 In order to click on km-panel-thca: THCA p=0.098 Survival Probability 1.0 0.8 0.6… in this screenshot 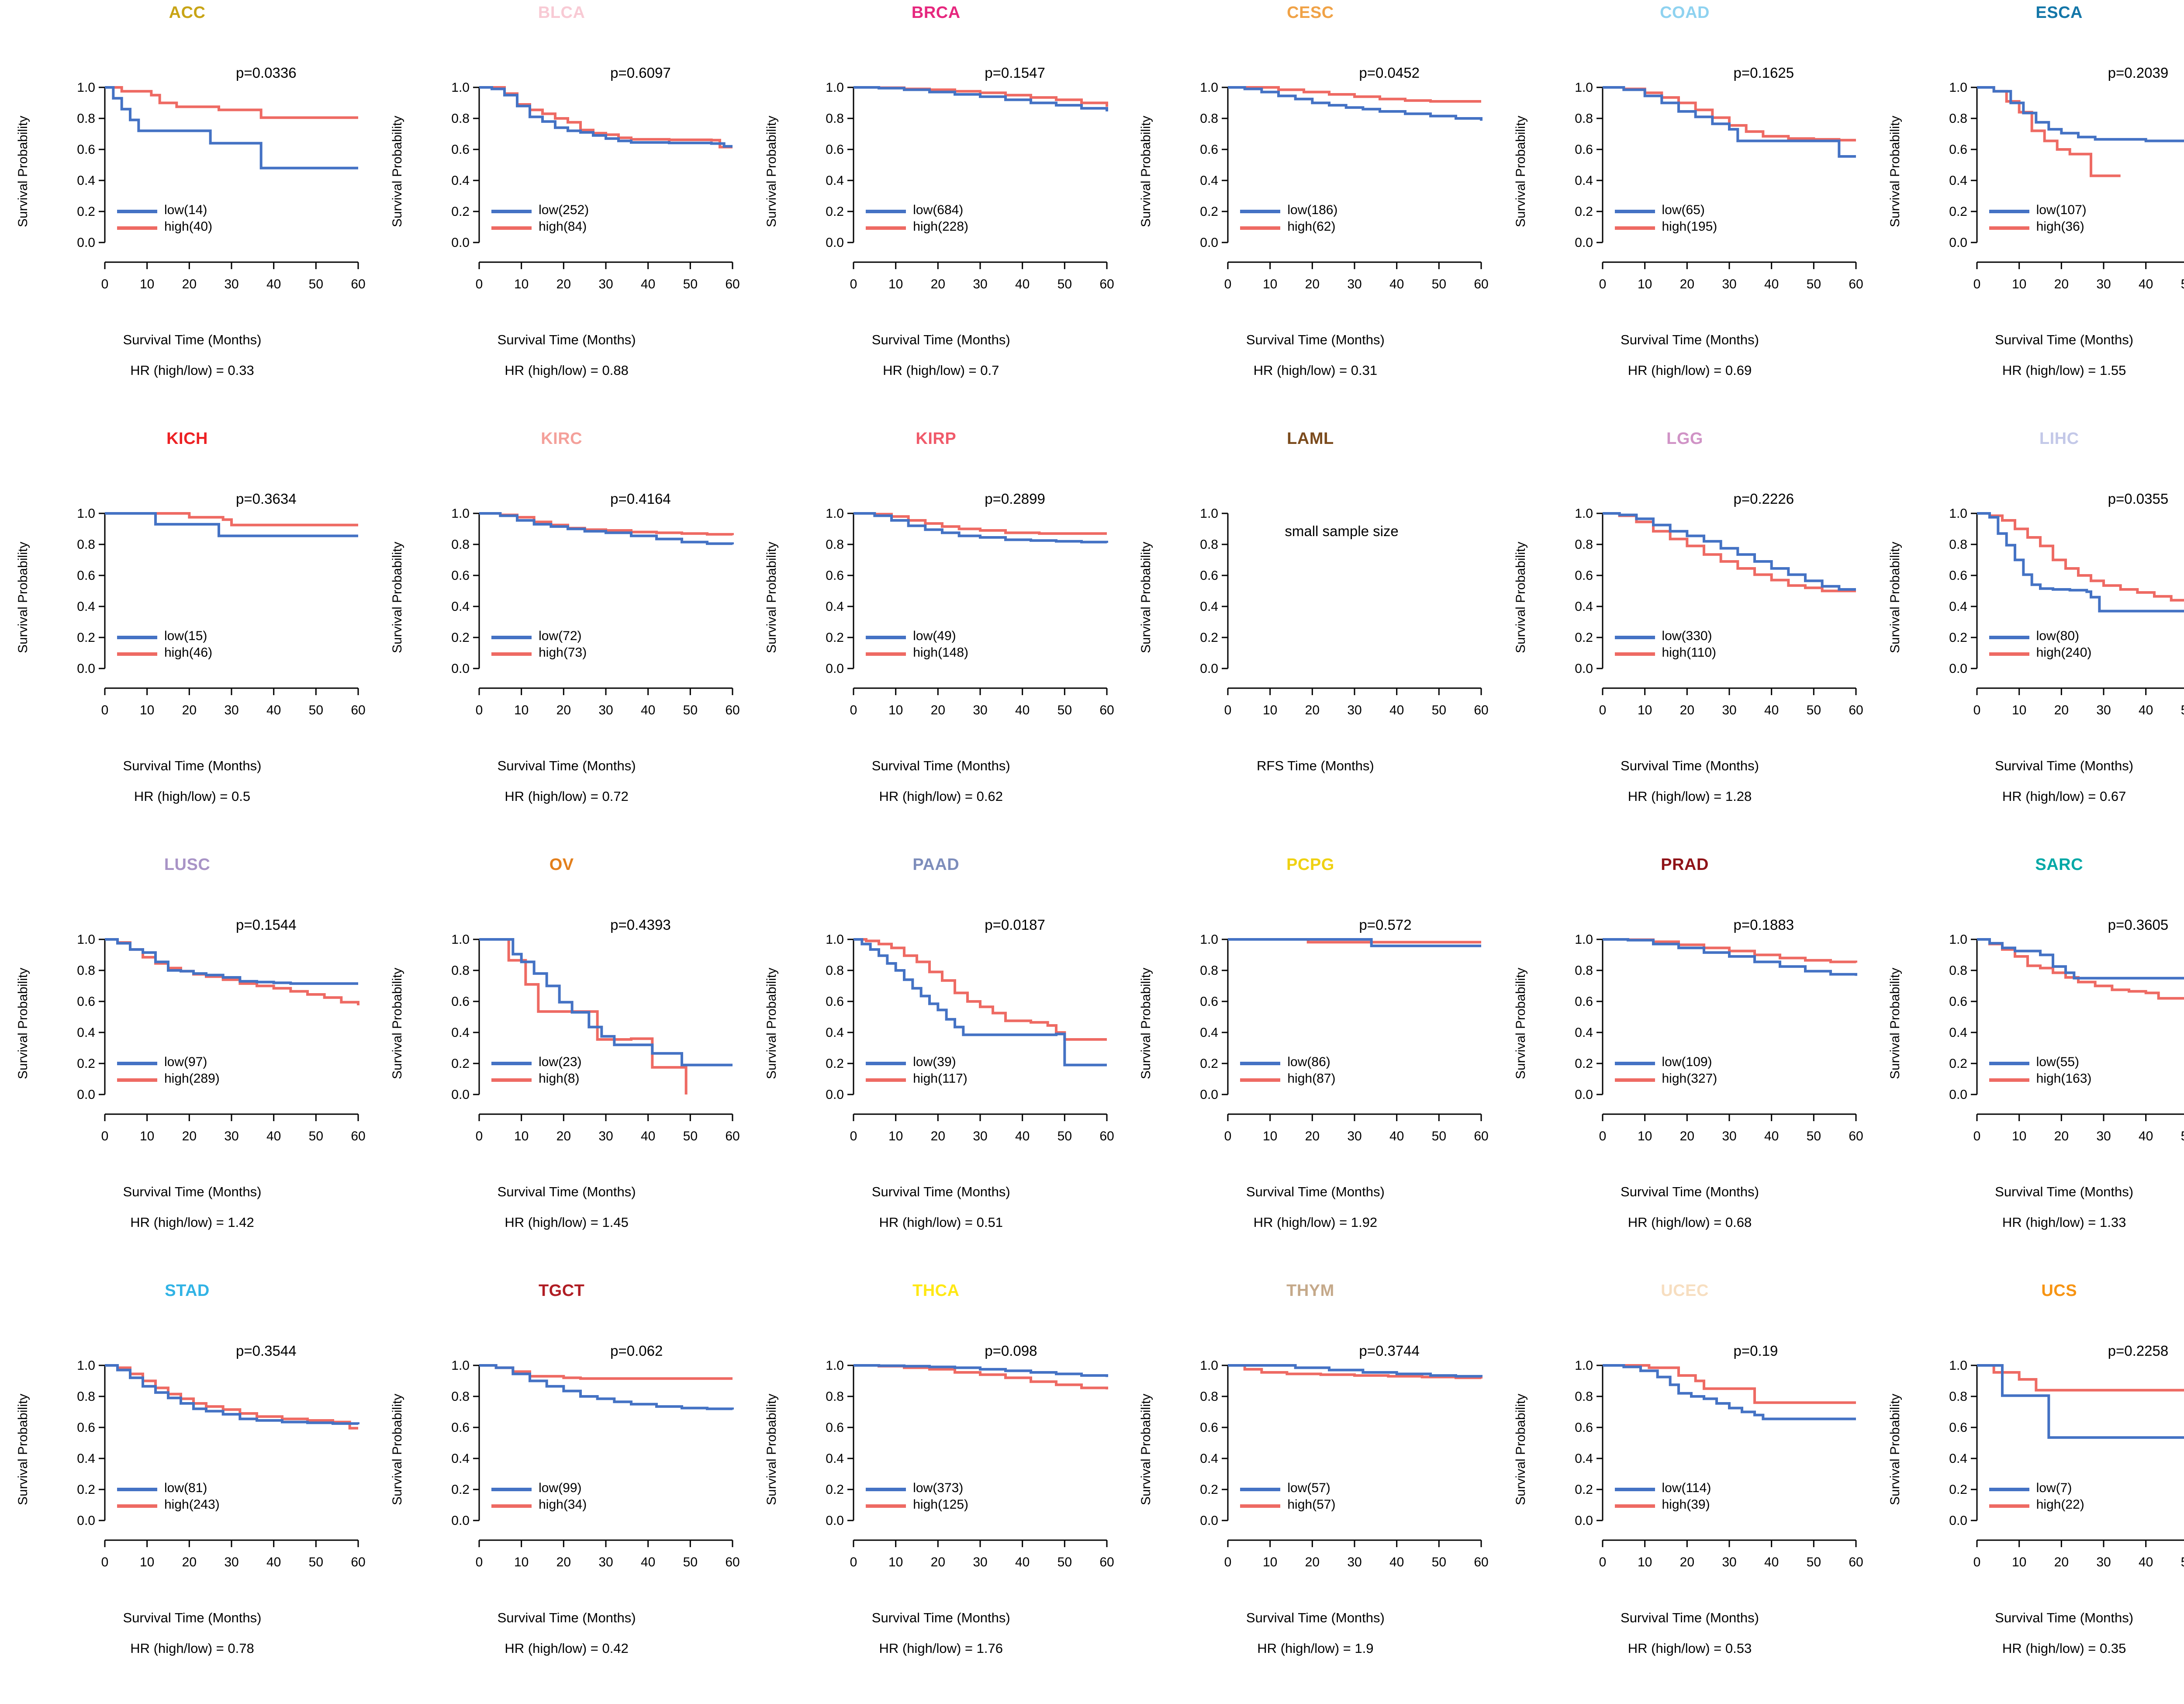, I will do `click(936, 1491)`.